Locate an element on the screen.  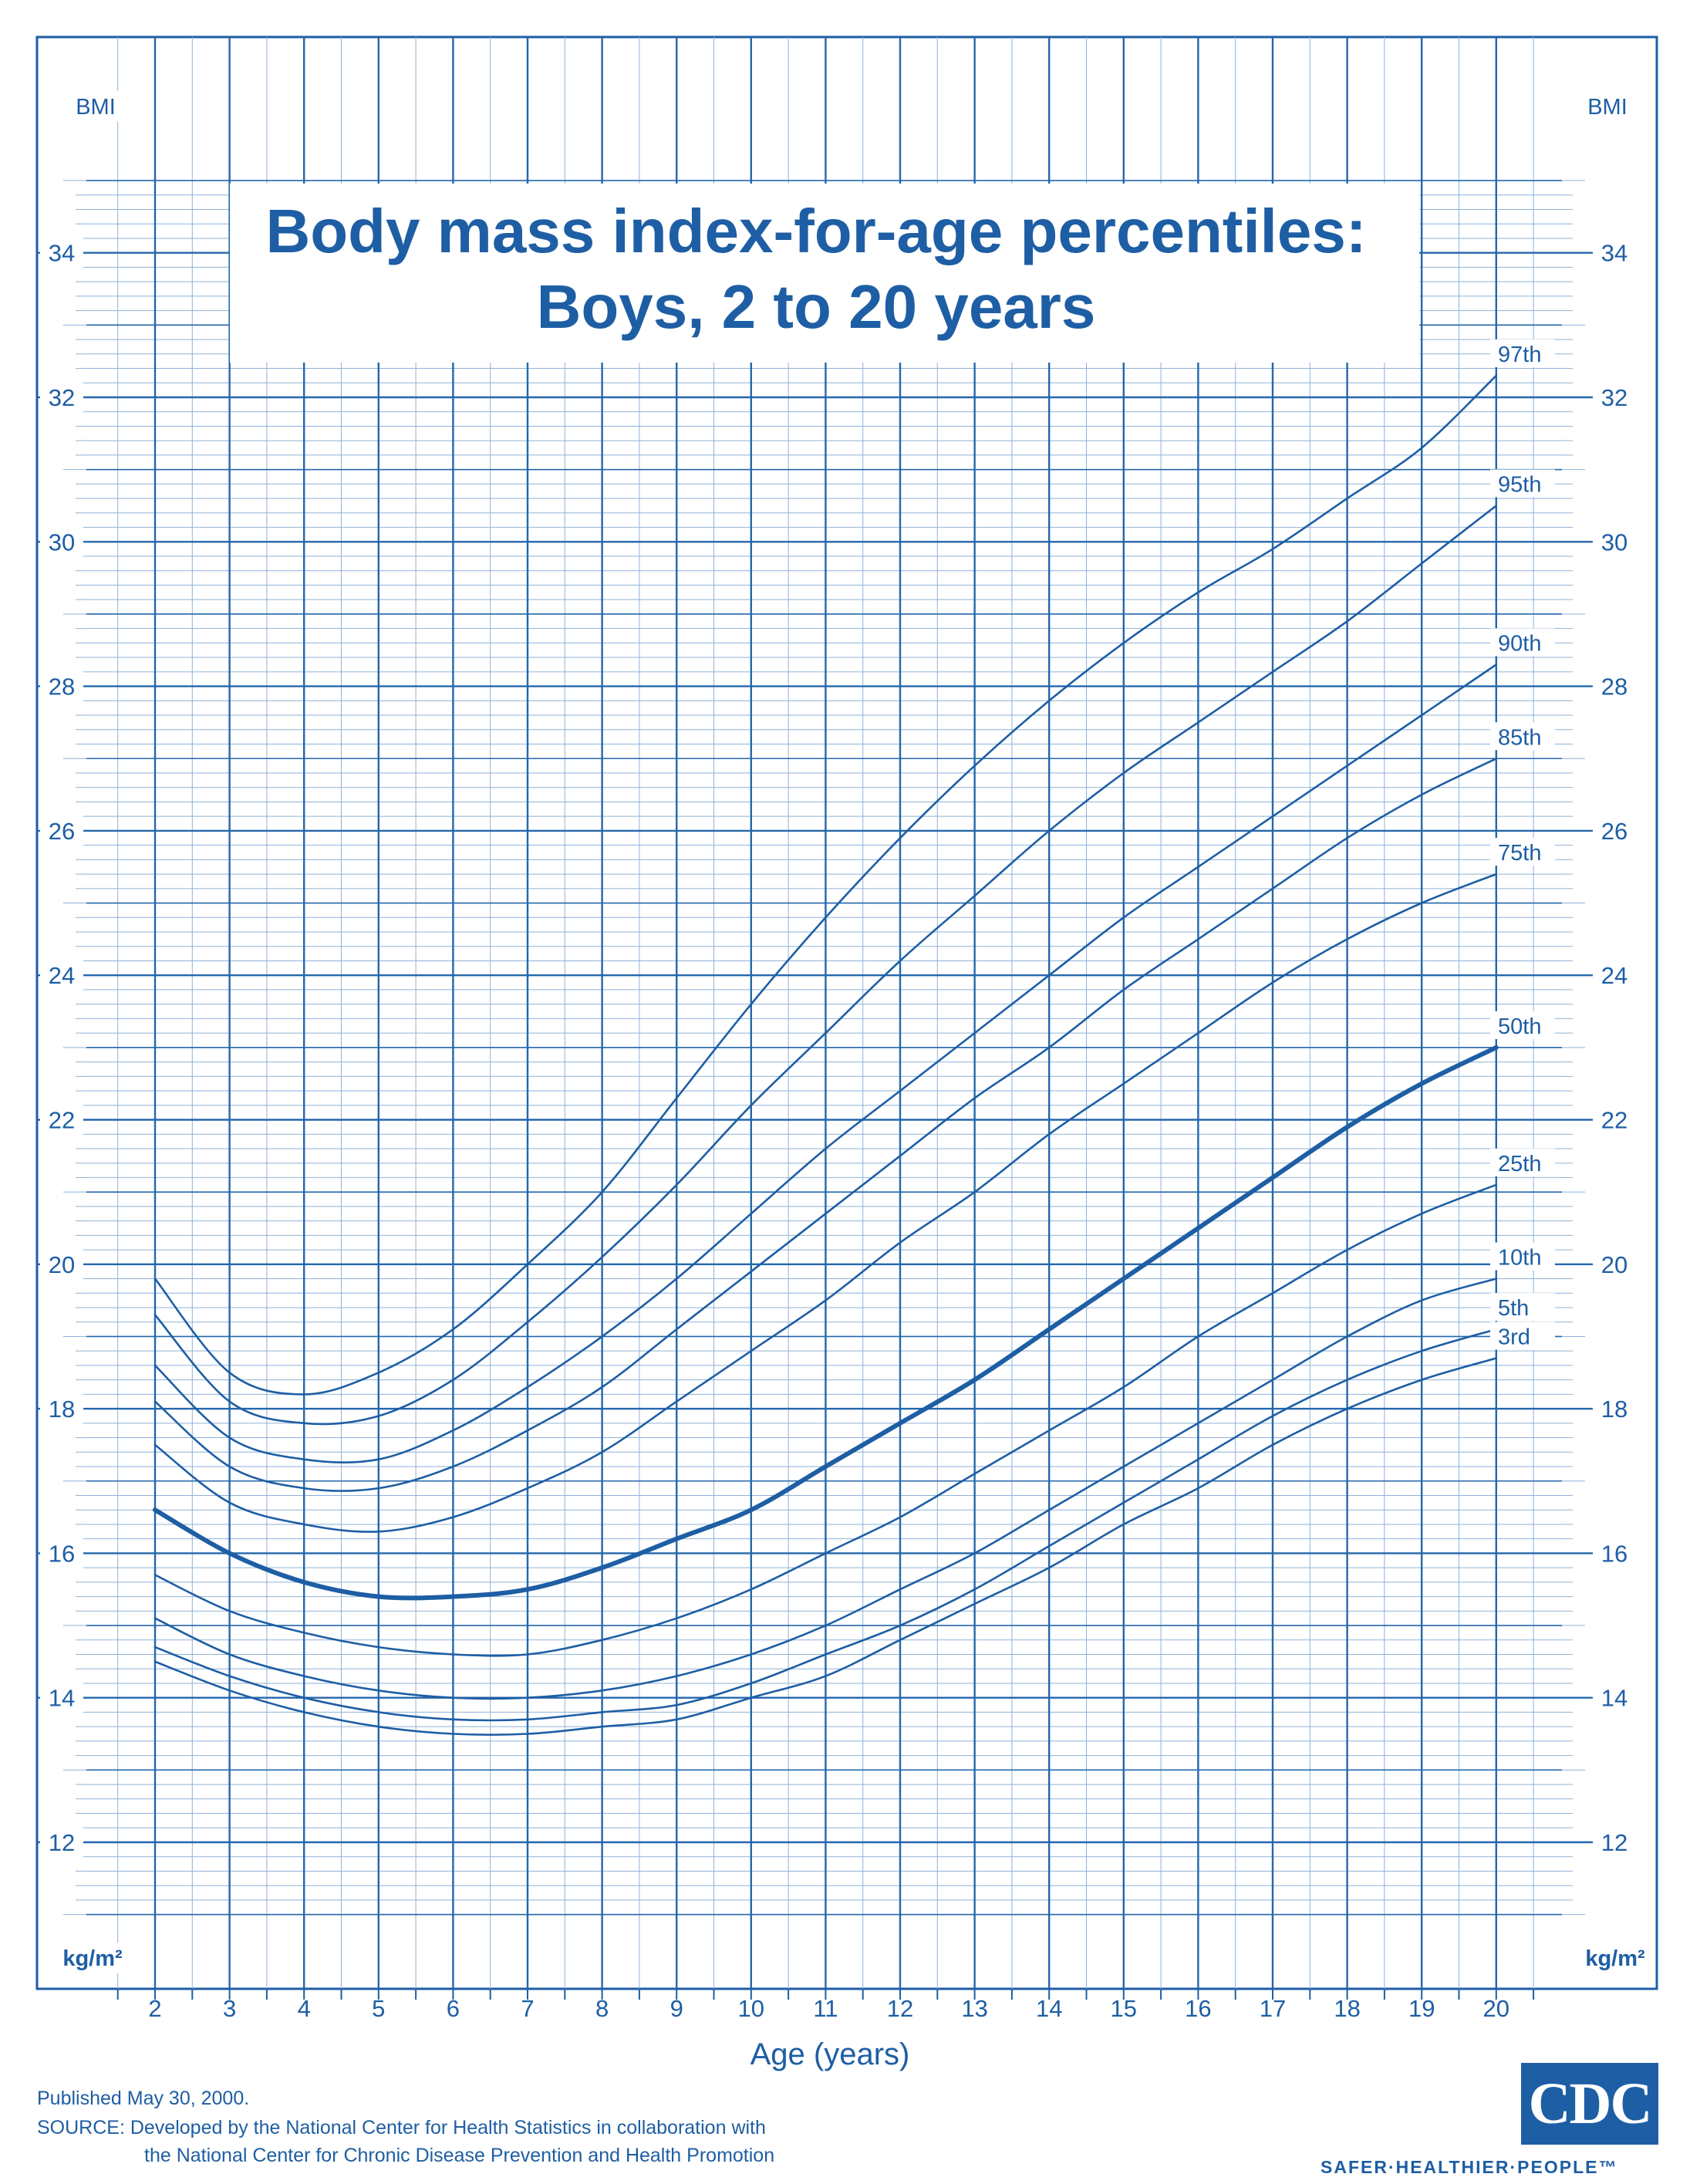
y-tick-label-right: 32 is located at coordinates (1614, 397).